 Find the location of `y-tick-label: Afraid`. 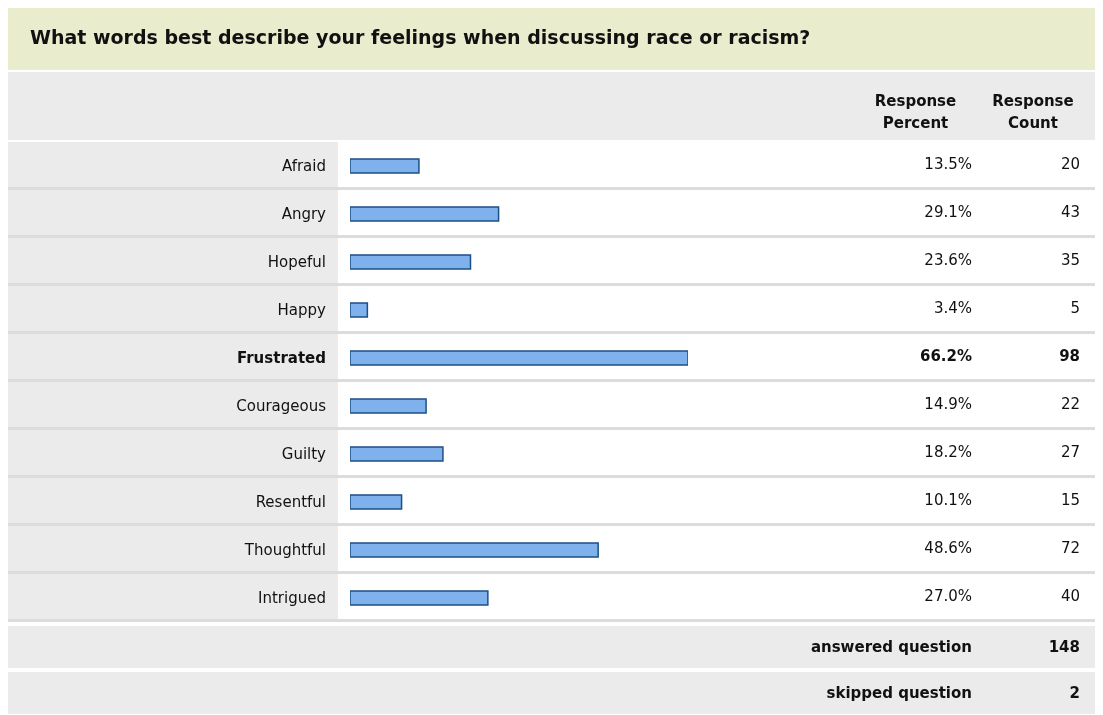

y-tick-label: Afraid is located at coordinates (303, 166).